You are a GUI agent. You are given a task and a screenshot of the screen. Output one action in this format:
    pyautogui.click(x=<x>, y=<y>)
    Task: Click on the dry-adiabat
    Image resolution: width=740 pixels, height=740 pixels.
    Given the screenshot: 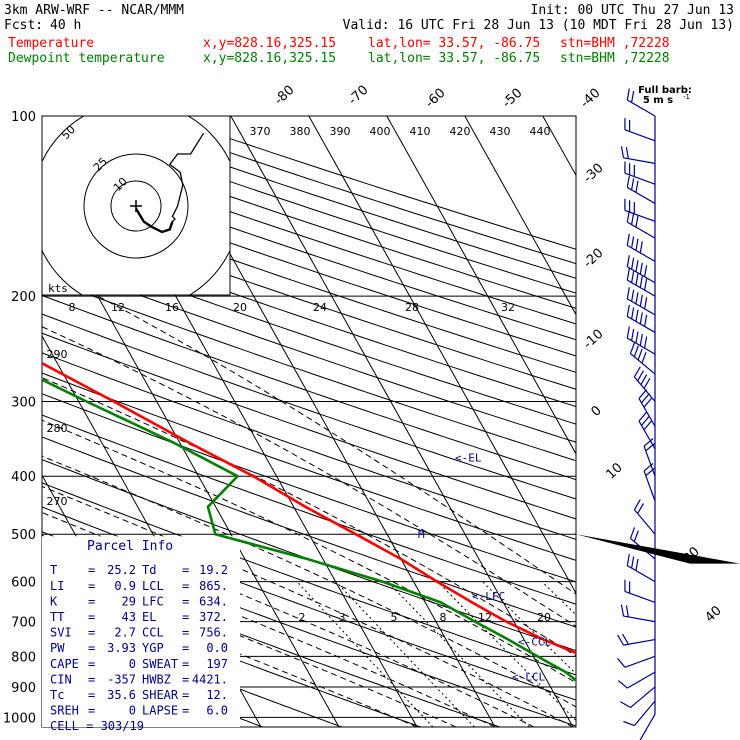 What is the action you would take?
    pyautogui.click(x=232, y=655)
    